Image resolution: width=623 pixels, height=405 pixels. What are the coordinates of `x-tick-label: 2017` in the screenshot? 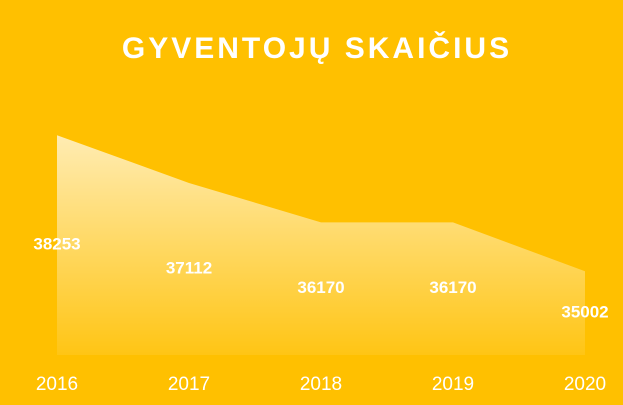 It's located at (189, 384).